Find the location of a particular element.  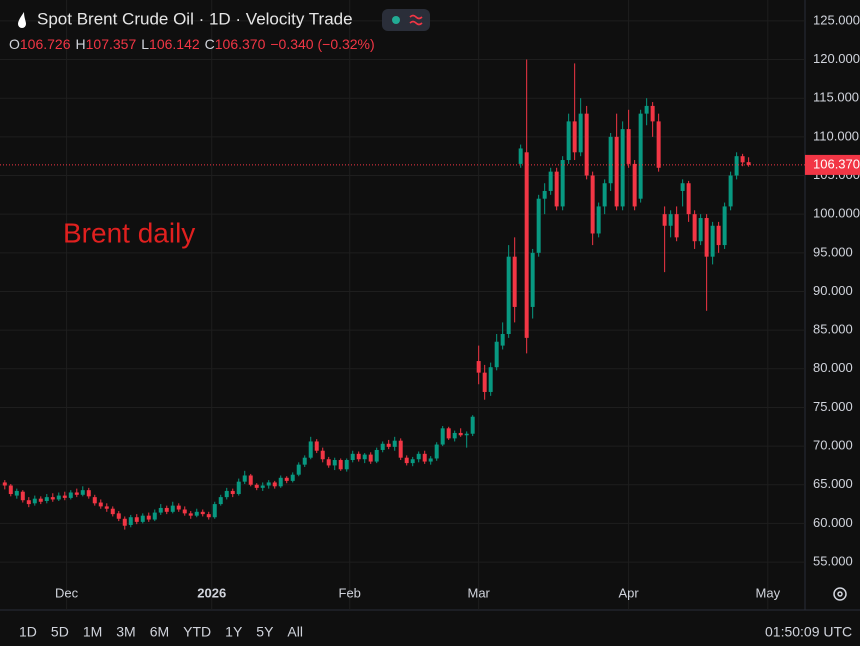

x-tick-label: May is located at coordinates (768, 592).